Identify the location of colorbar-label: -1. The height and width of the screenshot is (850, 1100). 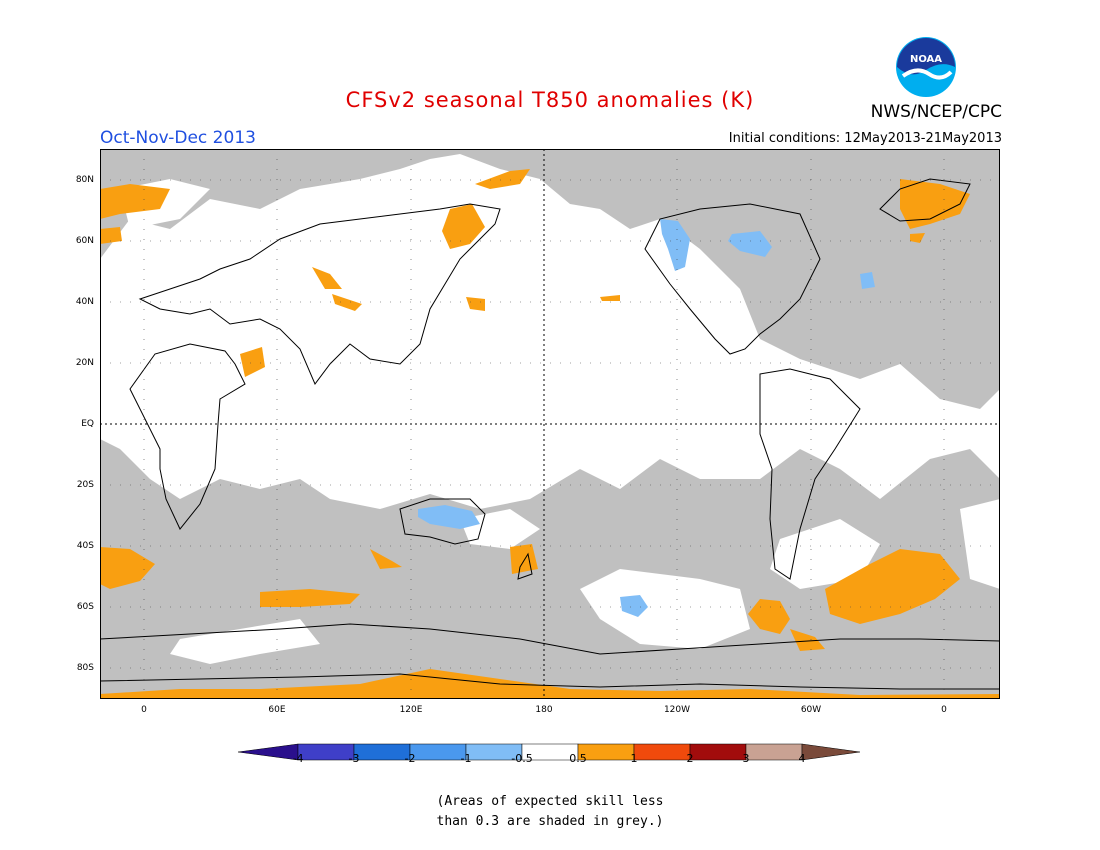
(466, 758).